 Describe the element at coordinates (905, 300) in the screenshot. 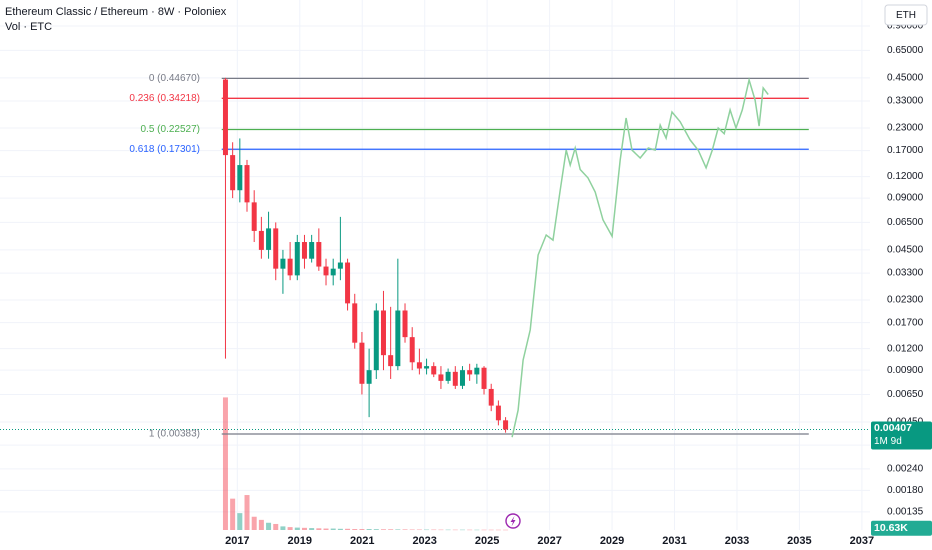

I see `y-tick-label: 0.02300` at that location.